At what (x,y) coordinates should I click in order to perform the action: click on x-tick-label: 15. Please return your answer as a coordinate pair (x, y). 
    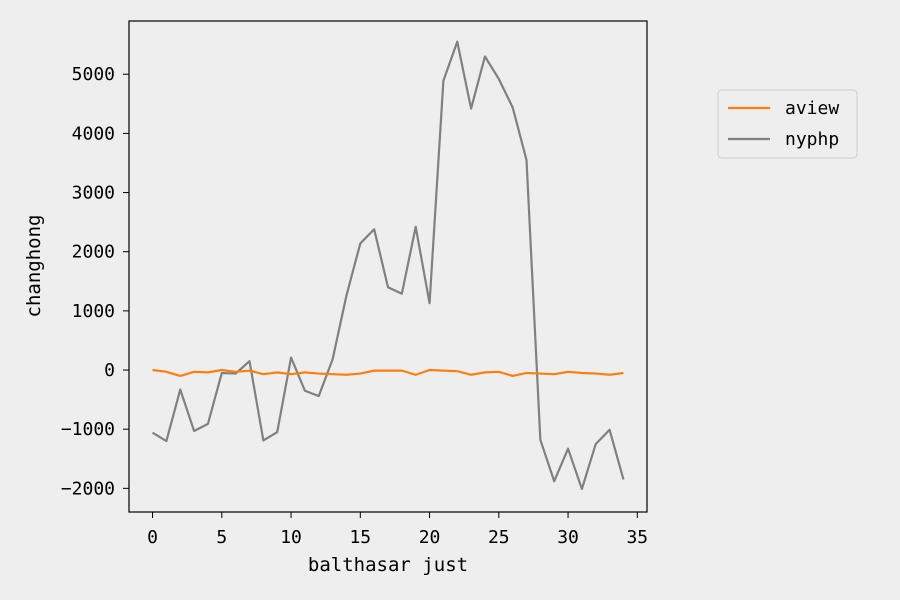
    Looking at the image, I should click on (360, 537).